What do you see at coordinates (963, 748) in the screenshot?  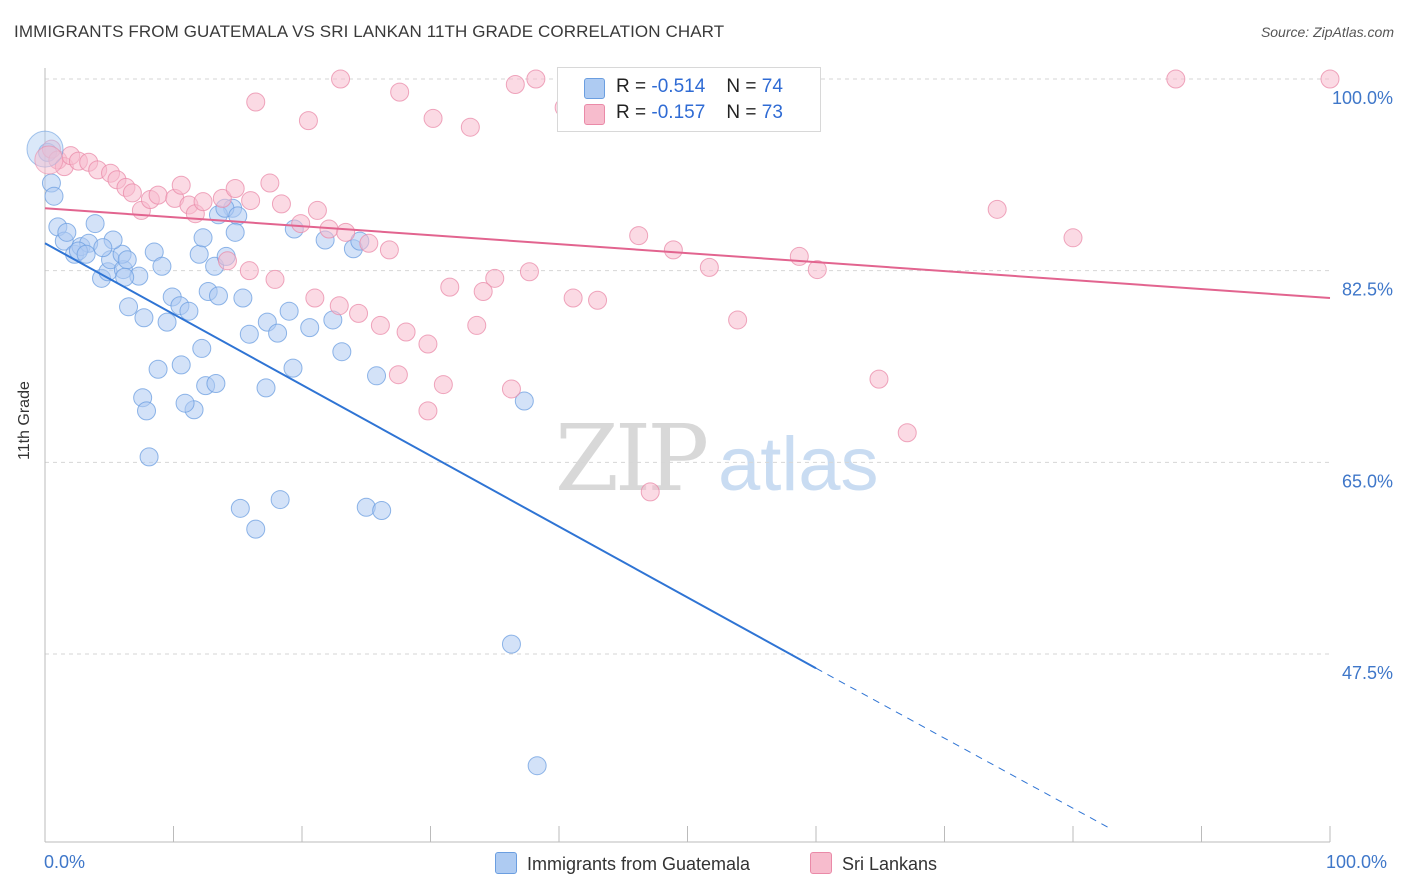 I see `guatemala-trend-extension` at bounding box center [963, 748].